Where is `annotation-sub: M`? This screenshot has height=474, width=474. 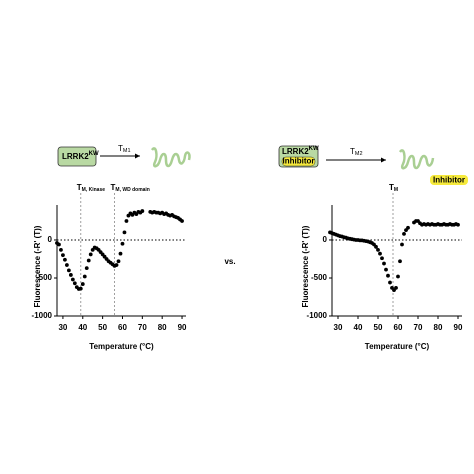 annotation-sub: M is located at coordinates (396, 190).